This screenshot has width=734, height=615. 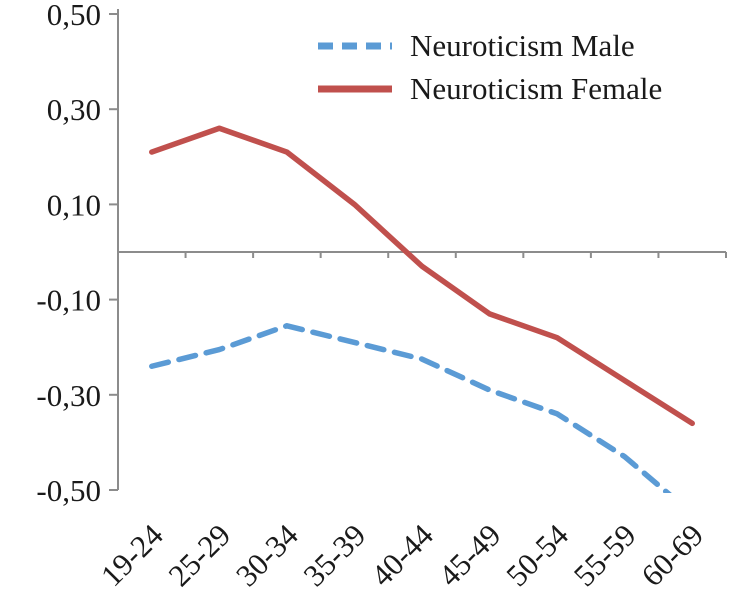 What do you see at coordinates (335, 555) in the screenshot?
I see `x-axis-tick-label: 35-39` at bounding box center [335, 555].